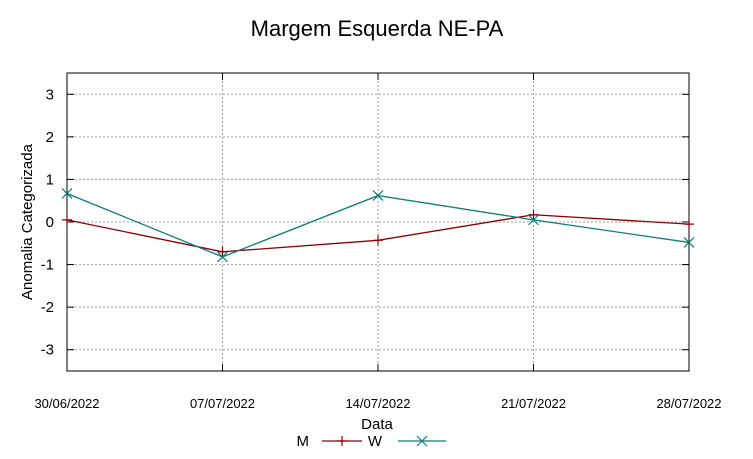  What do you see at coordinates (688, 403) in the screenshot?
I see `x-tick-label: 28/07/2022` at bounding box center [688, 403].